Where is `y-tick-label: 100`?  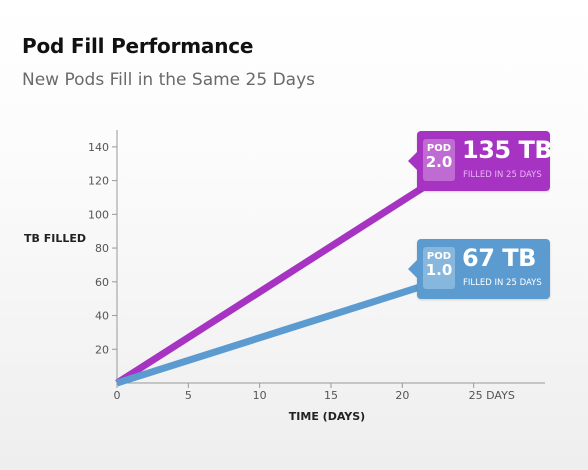 y-tick-label: 100 is located at coordinates (98, 214).